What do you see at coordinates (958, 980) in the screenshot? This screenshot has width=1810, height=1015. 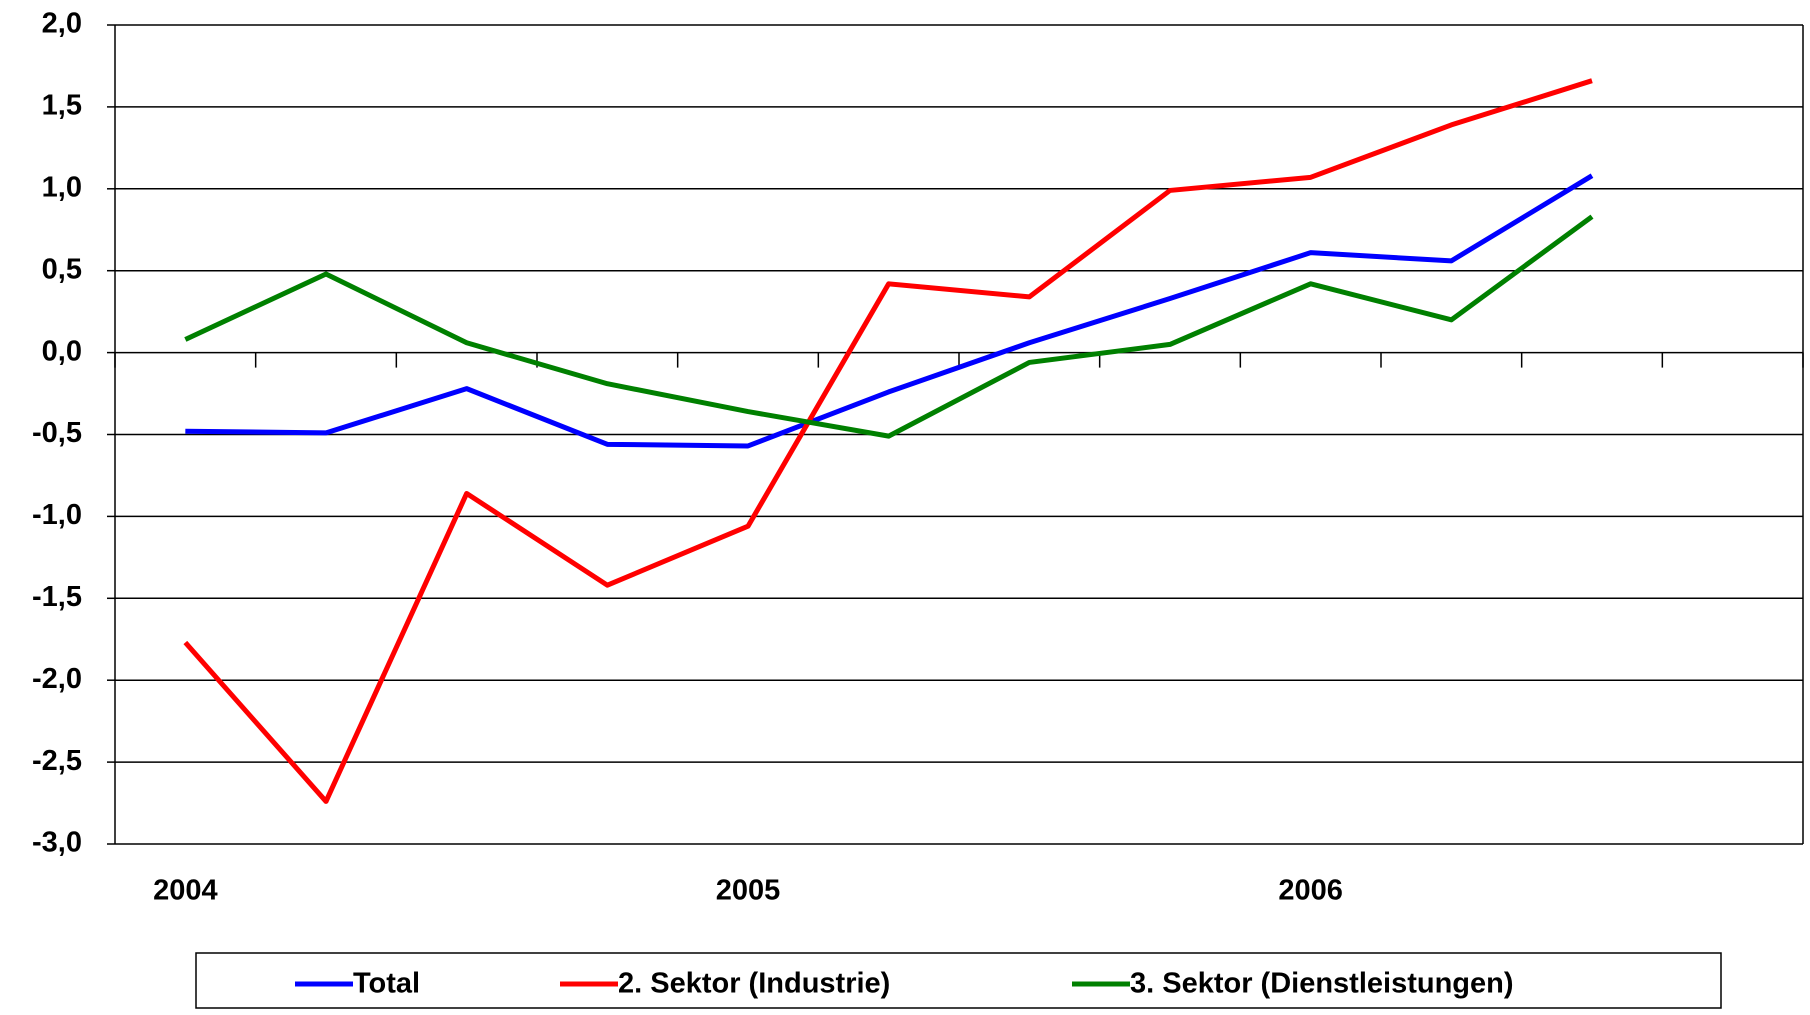 I see `legend-box` at bounding box center [958, 980].